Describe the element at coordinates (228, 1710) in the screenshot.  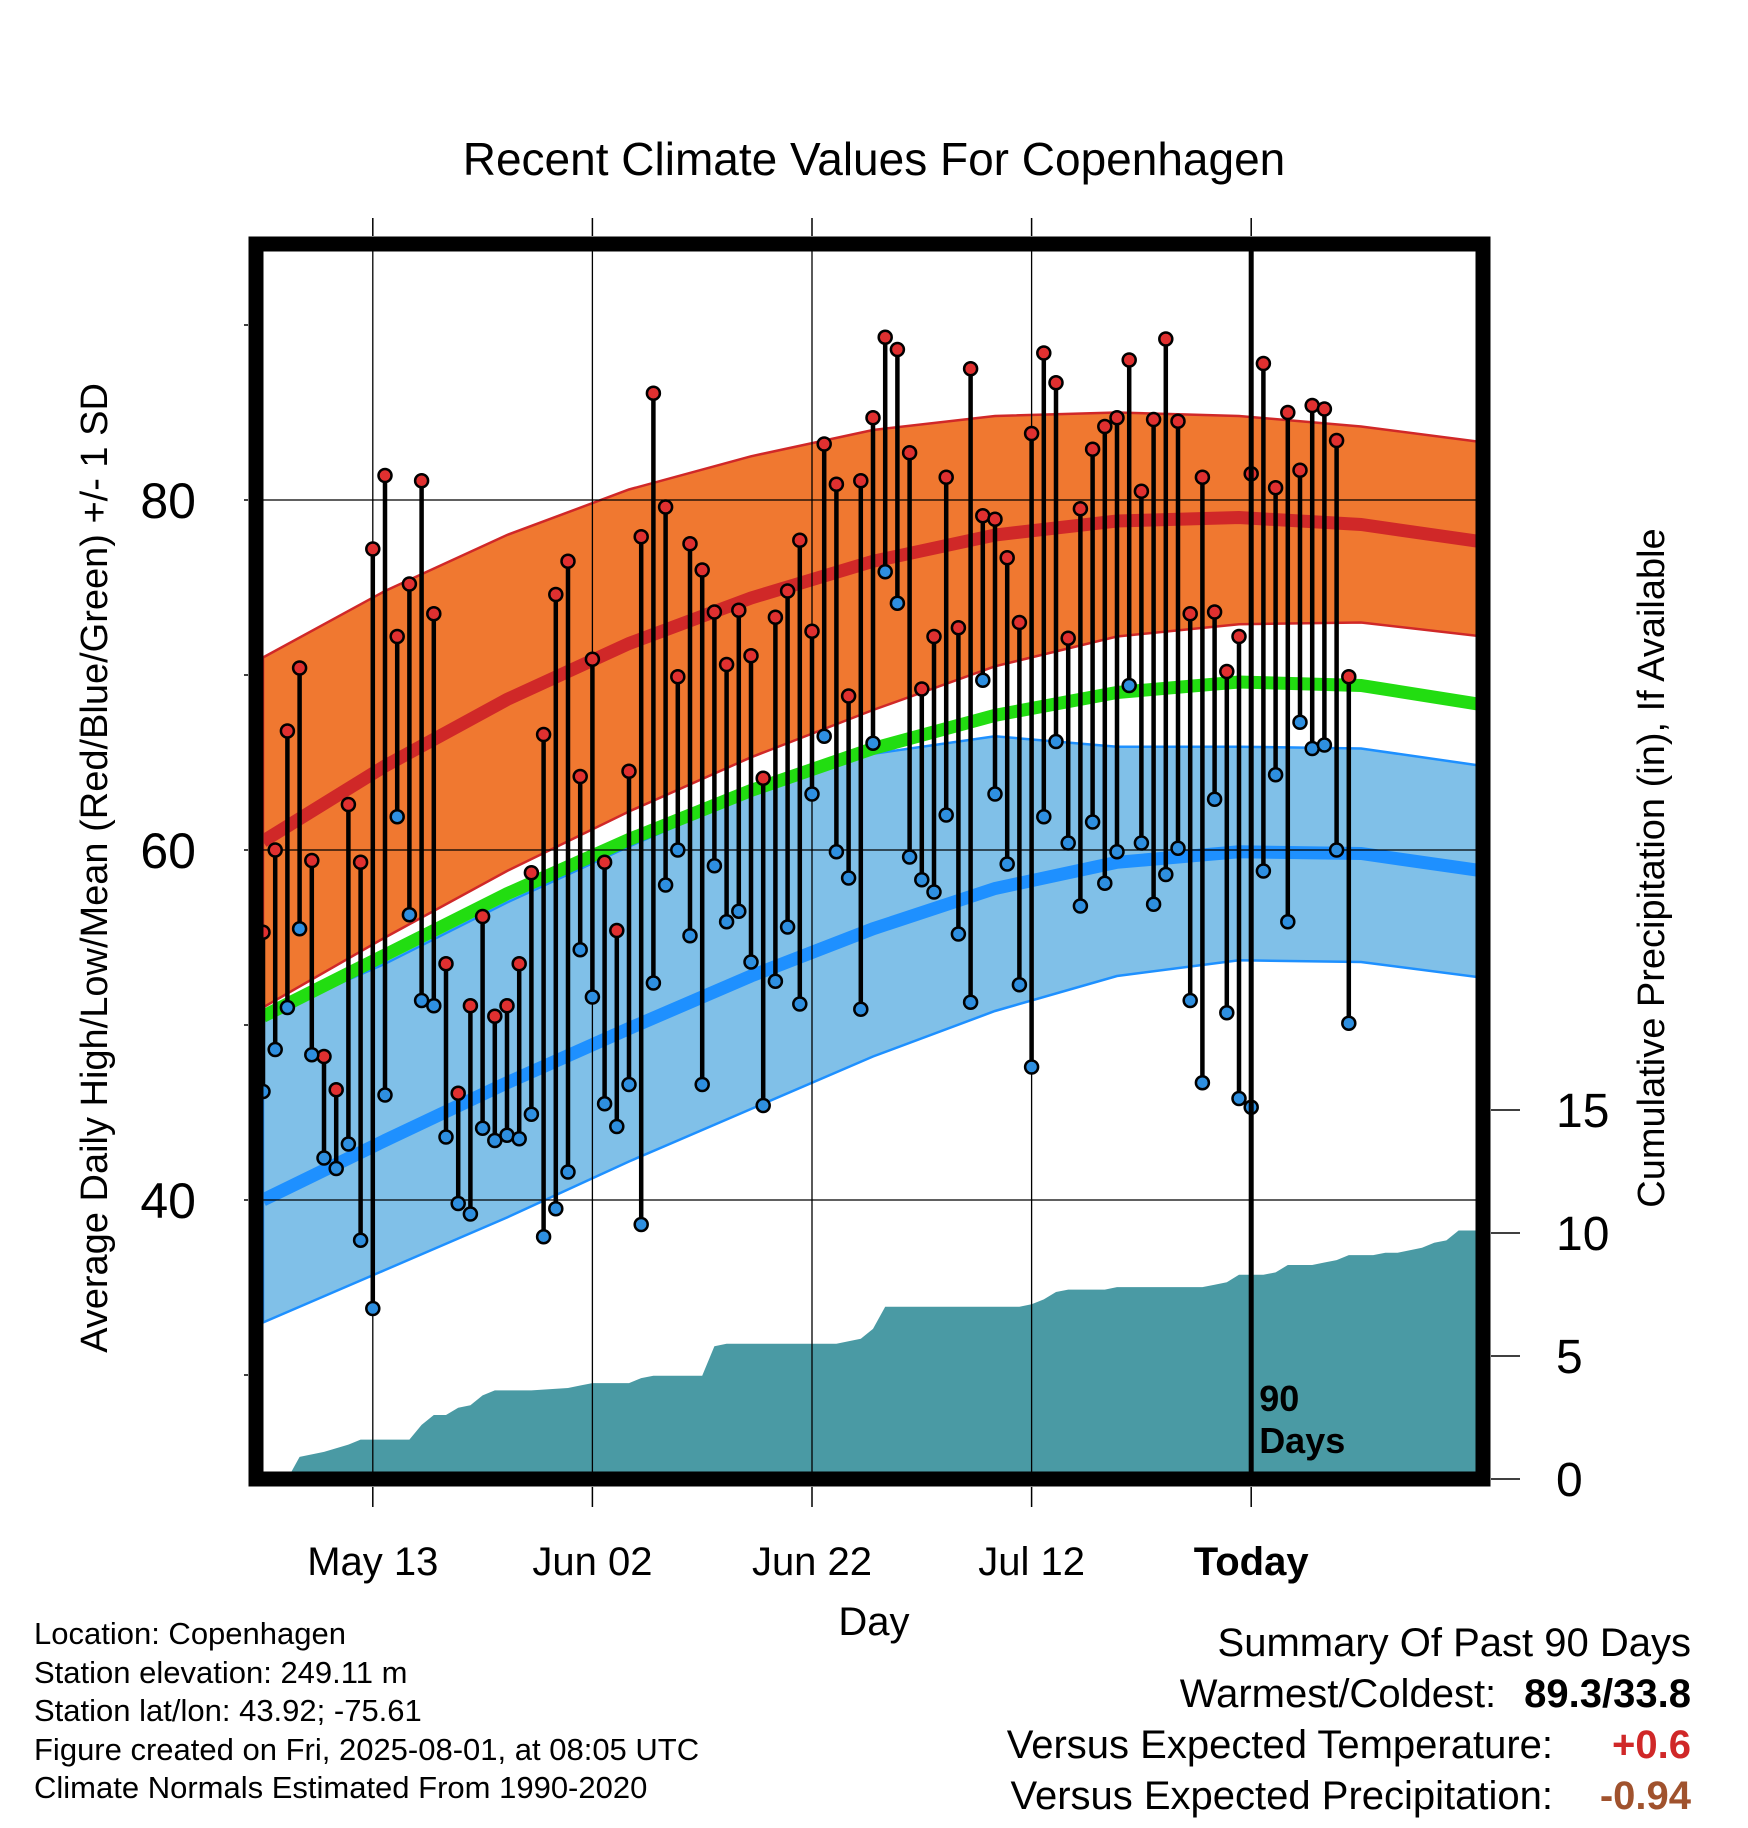
I see `latlon-text: Station lat/lon: 43.92; -75.61` at that location.